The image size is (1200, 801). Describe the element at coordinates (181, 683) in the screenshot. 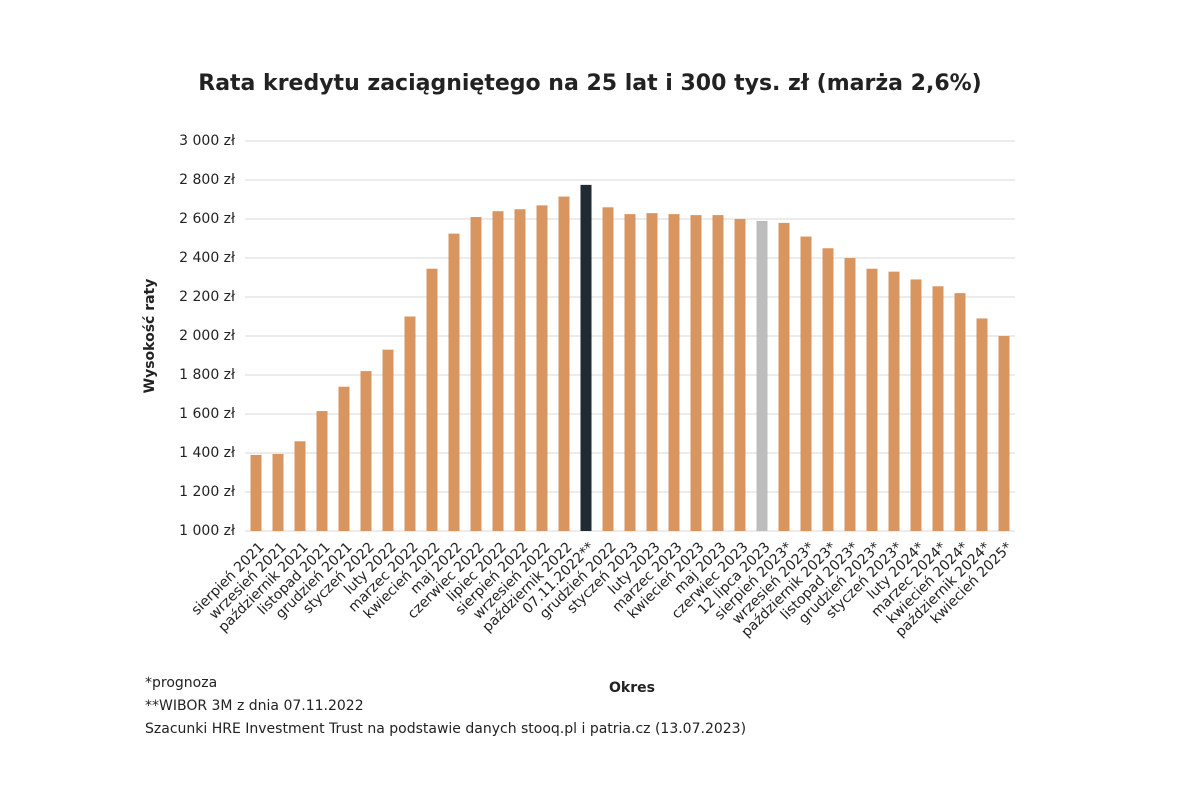

I see `note: *prognoza` at that location.